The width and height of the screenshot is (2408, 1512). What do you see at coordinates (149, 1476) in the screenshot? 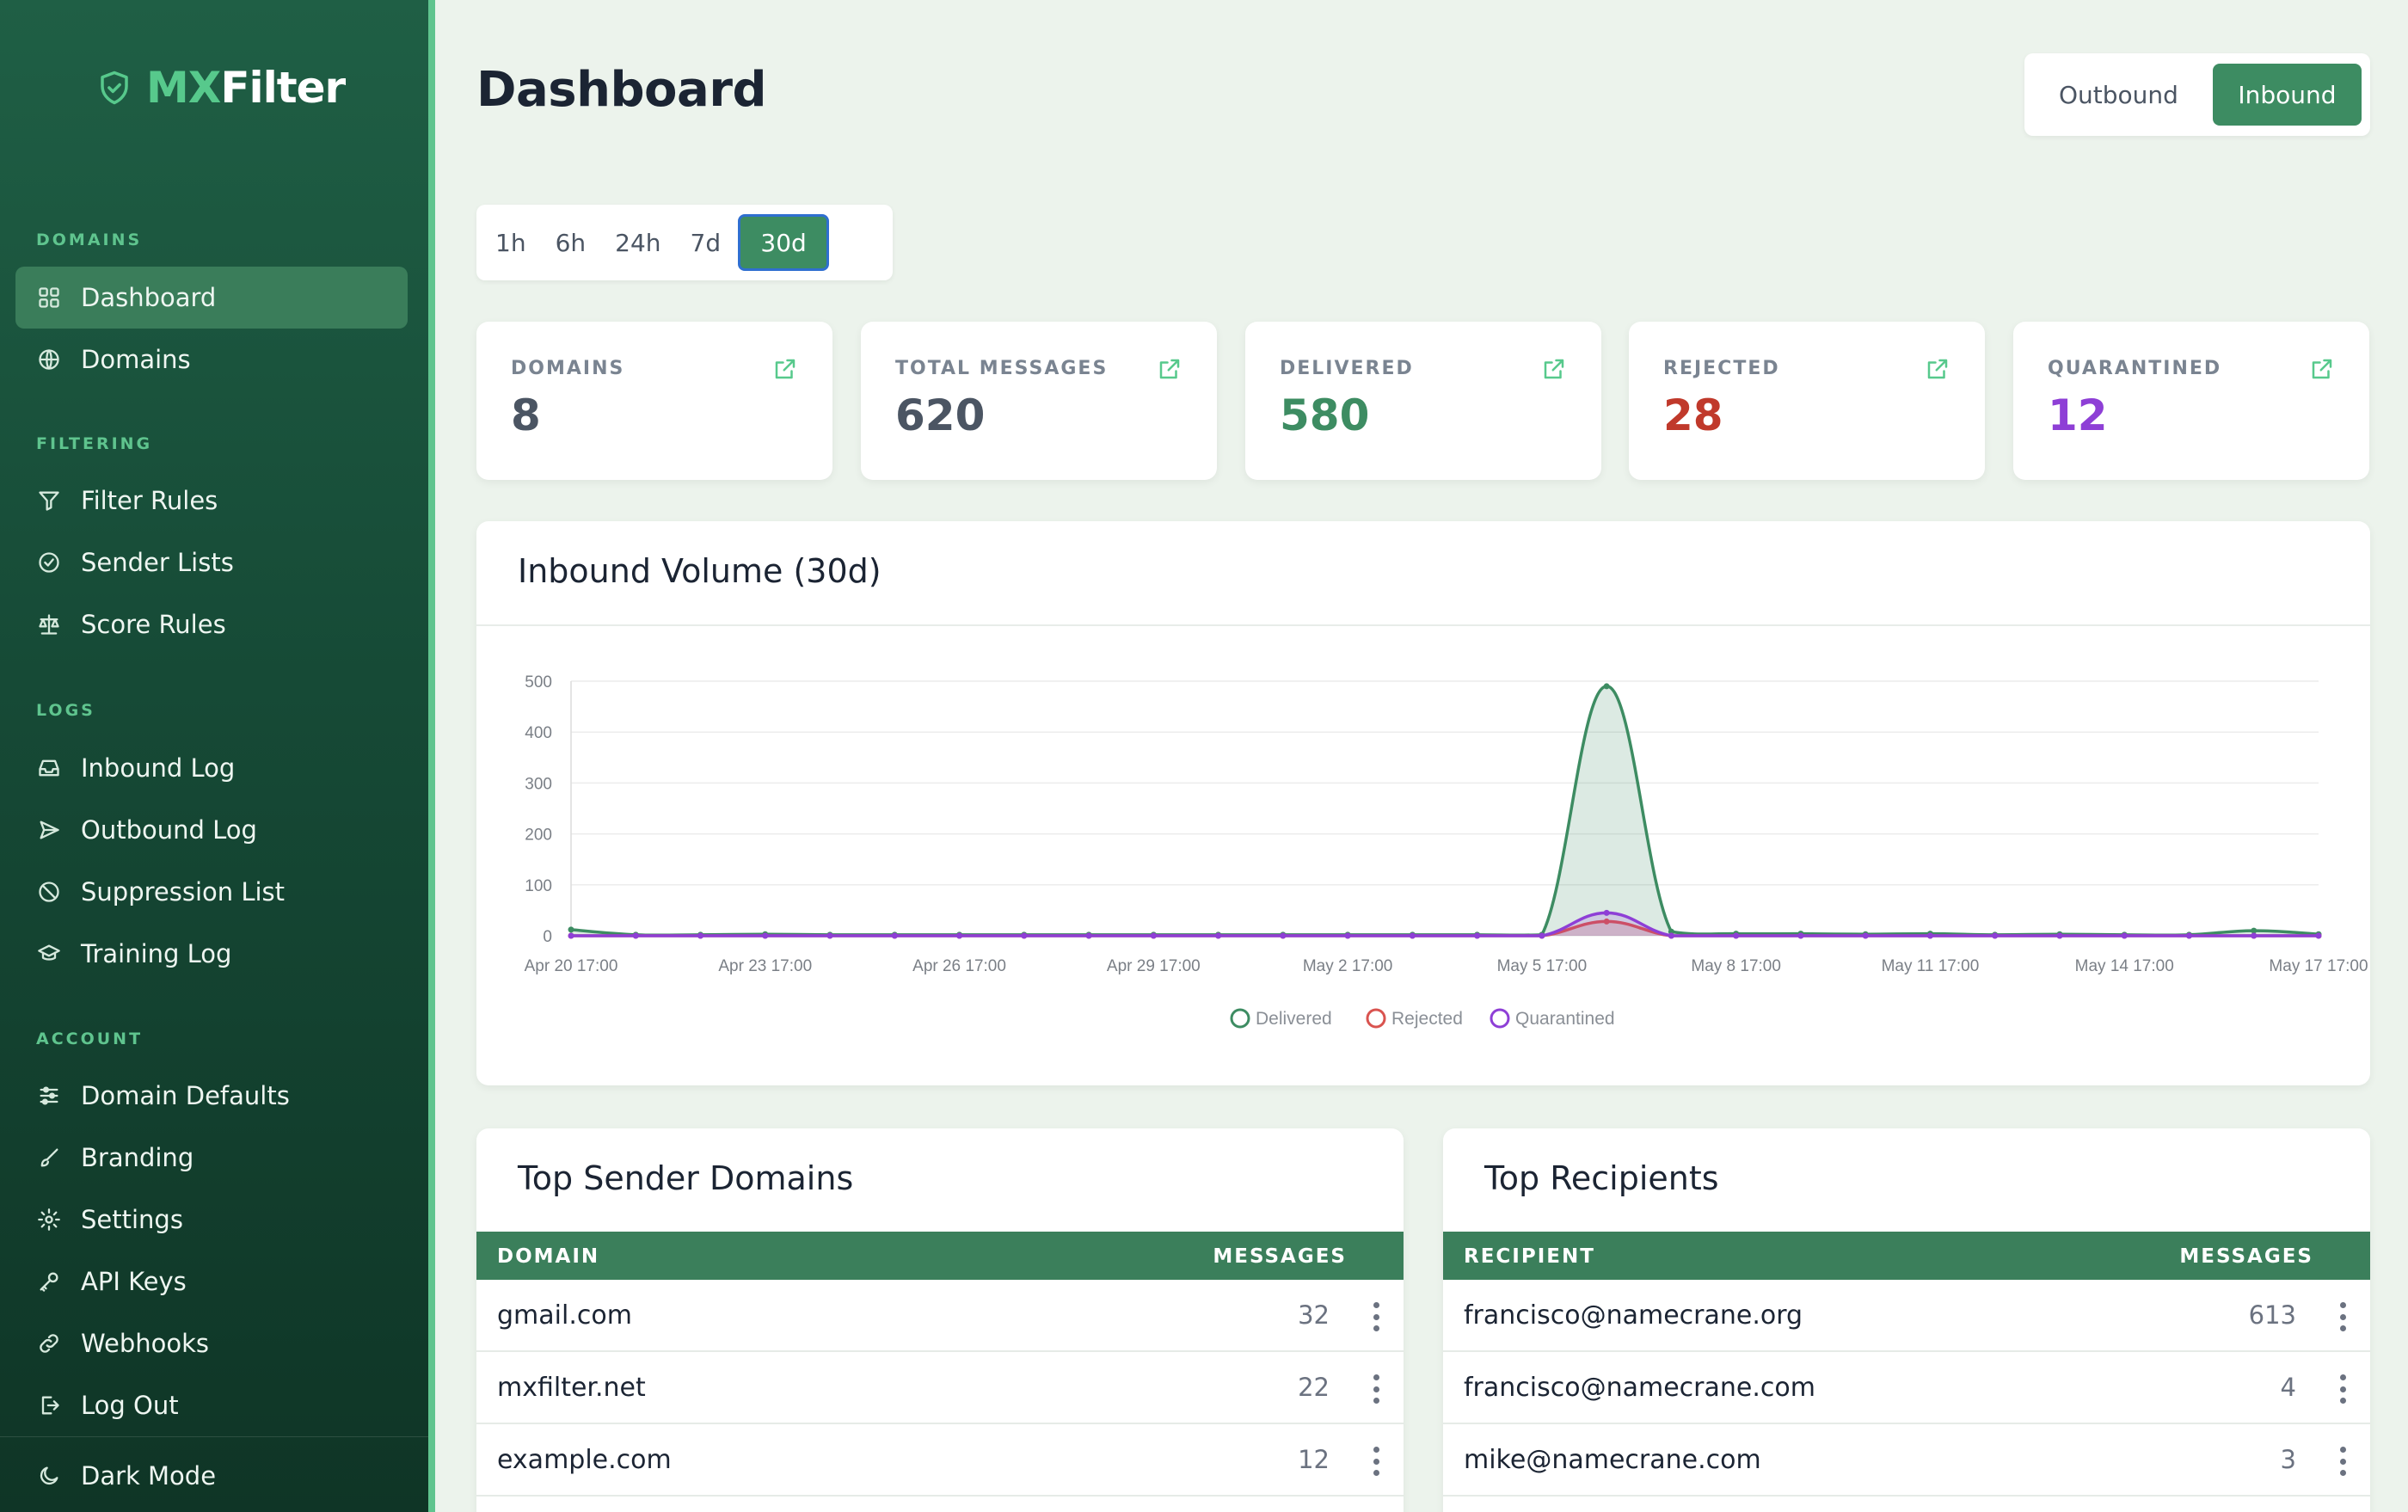
I see `sidebar-item-label: Dark Mode` at bounding box center [149, 1476].